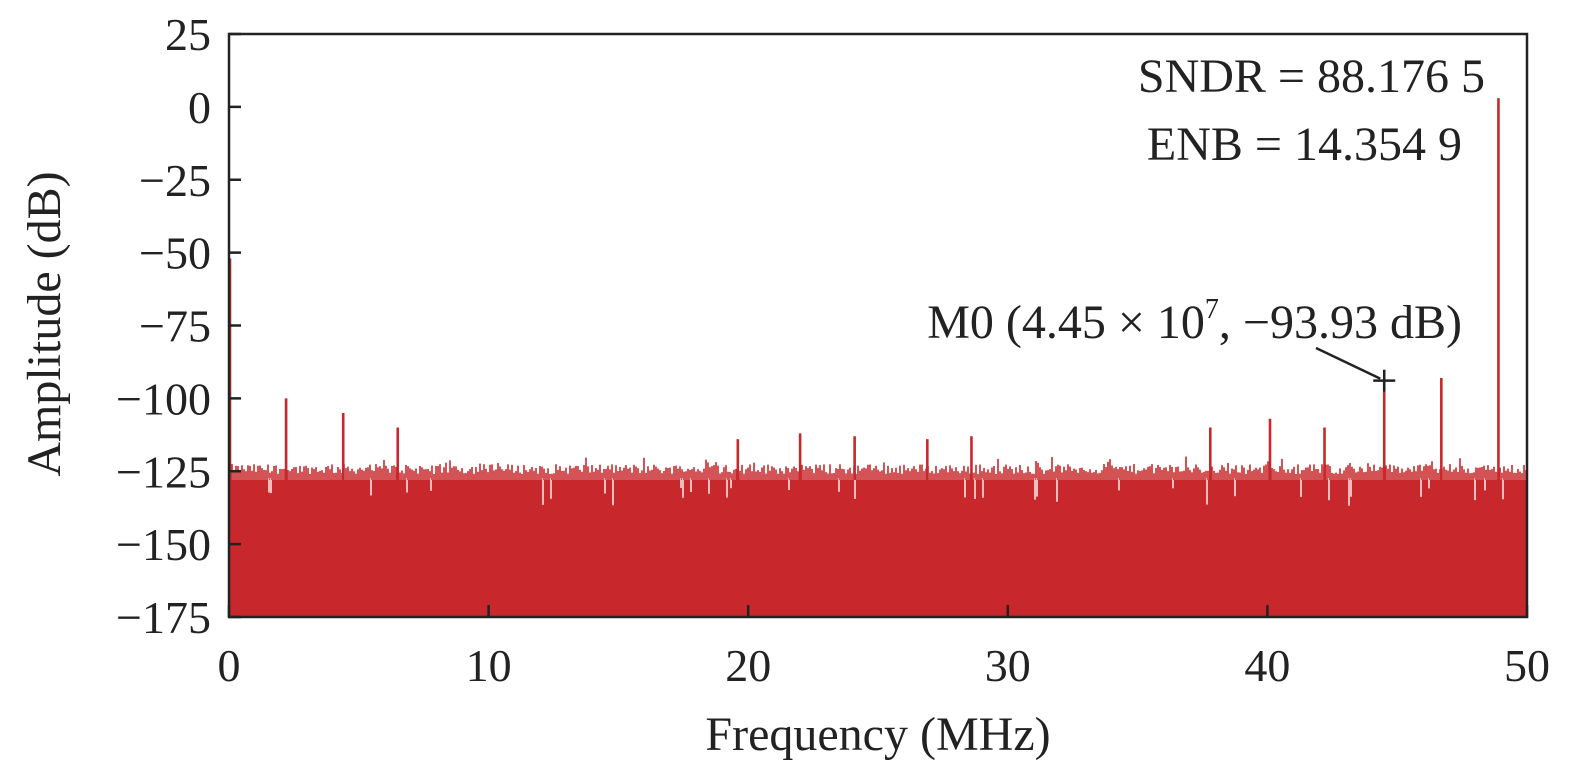 This screenshot has width=1575, height=777. I want to click on y-tick-label: 0, so click(199, 107).